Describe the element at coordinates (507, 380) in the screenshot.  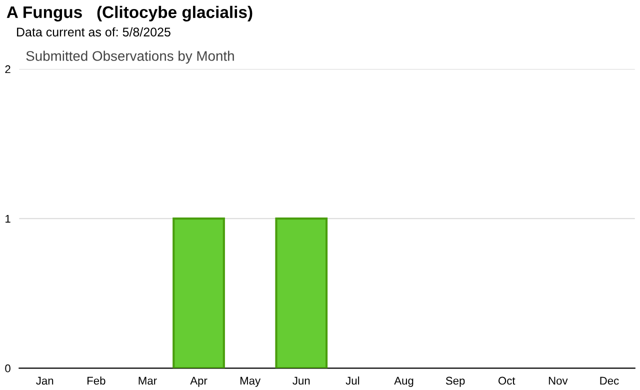
I see `x-tick-label: Oct` at that location.